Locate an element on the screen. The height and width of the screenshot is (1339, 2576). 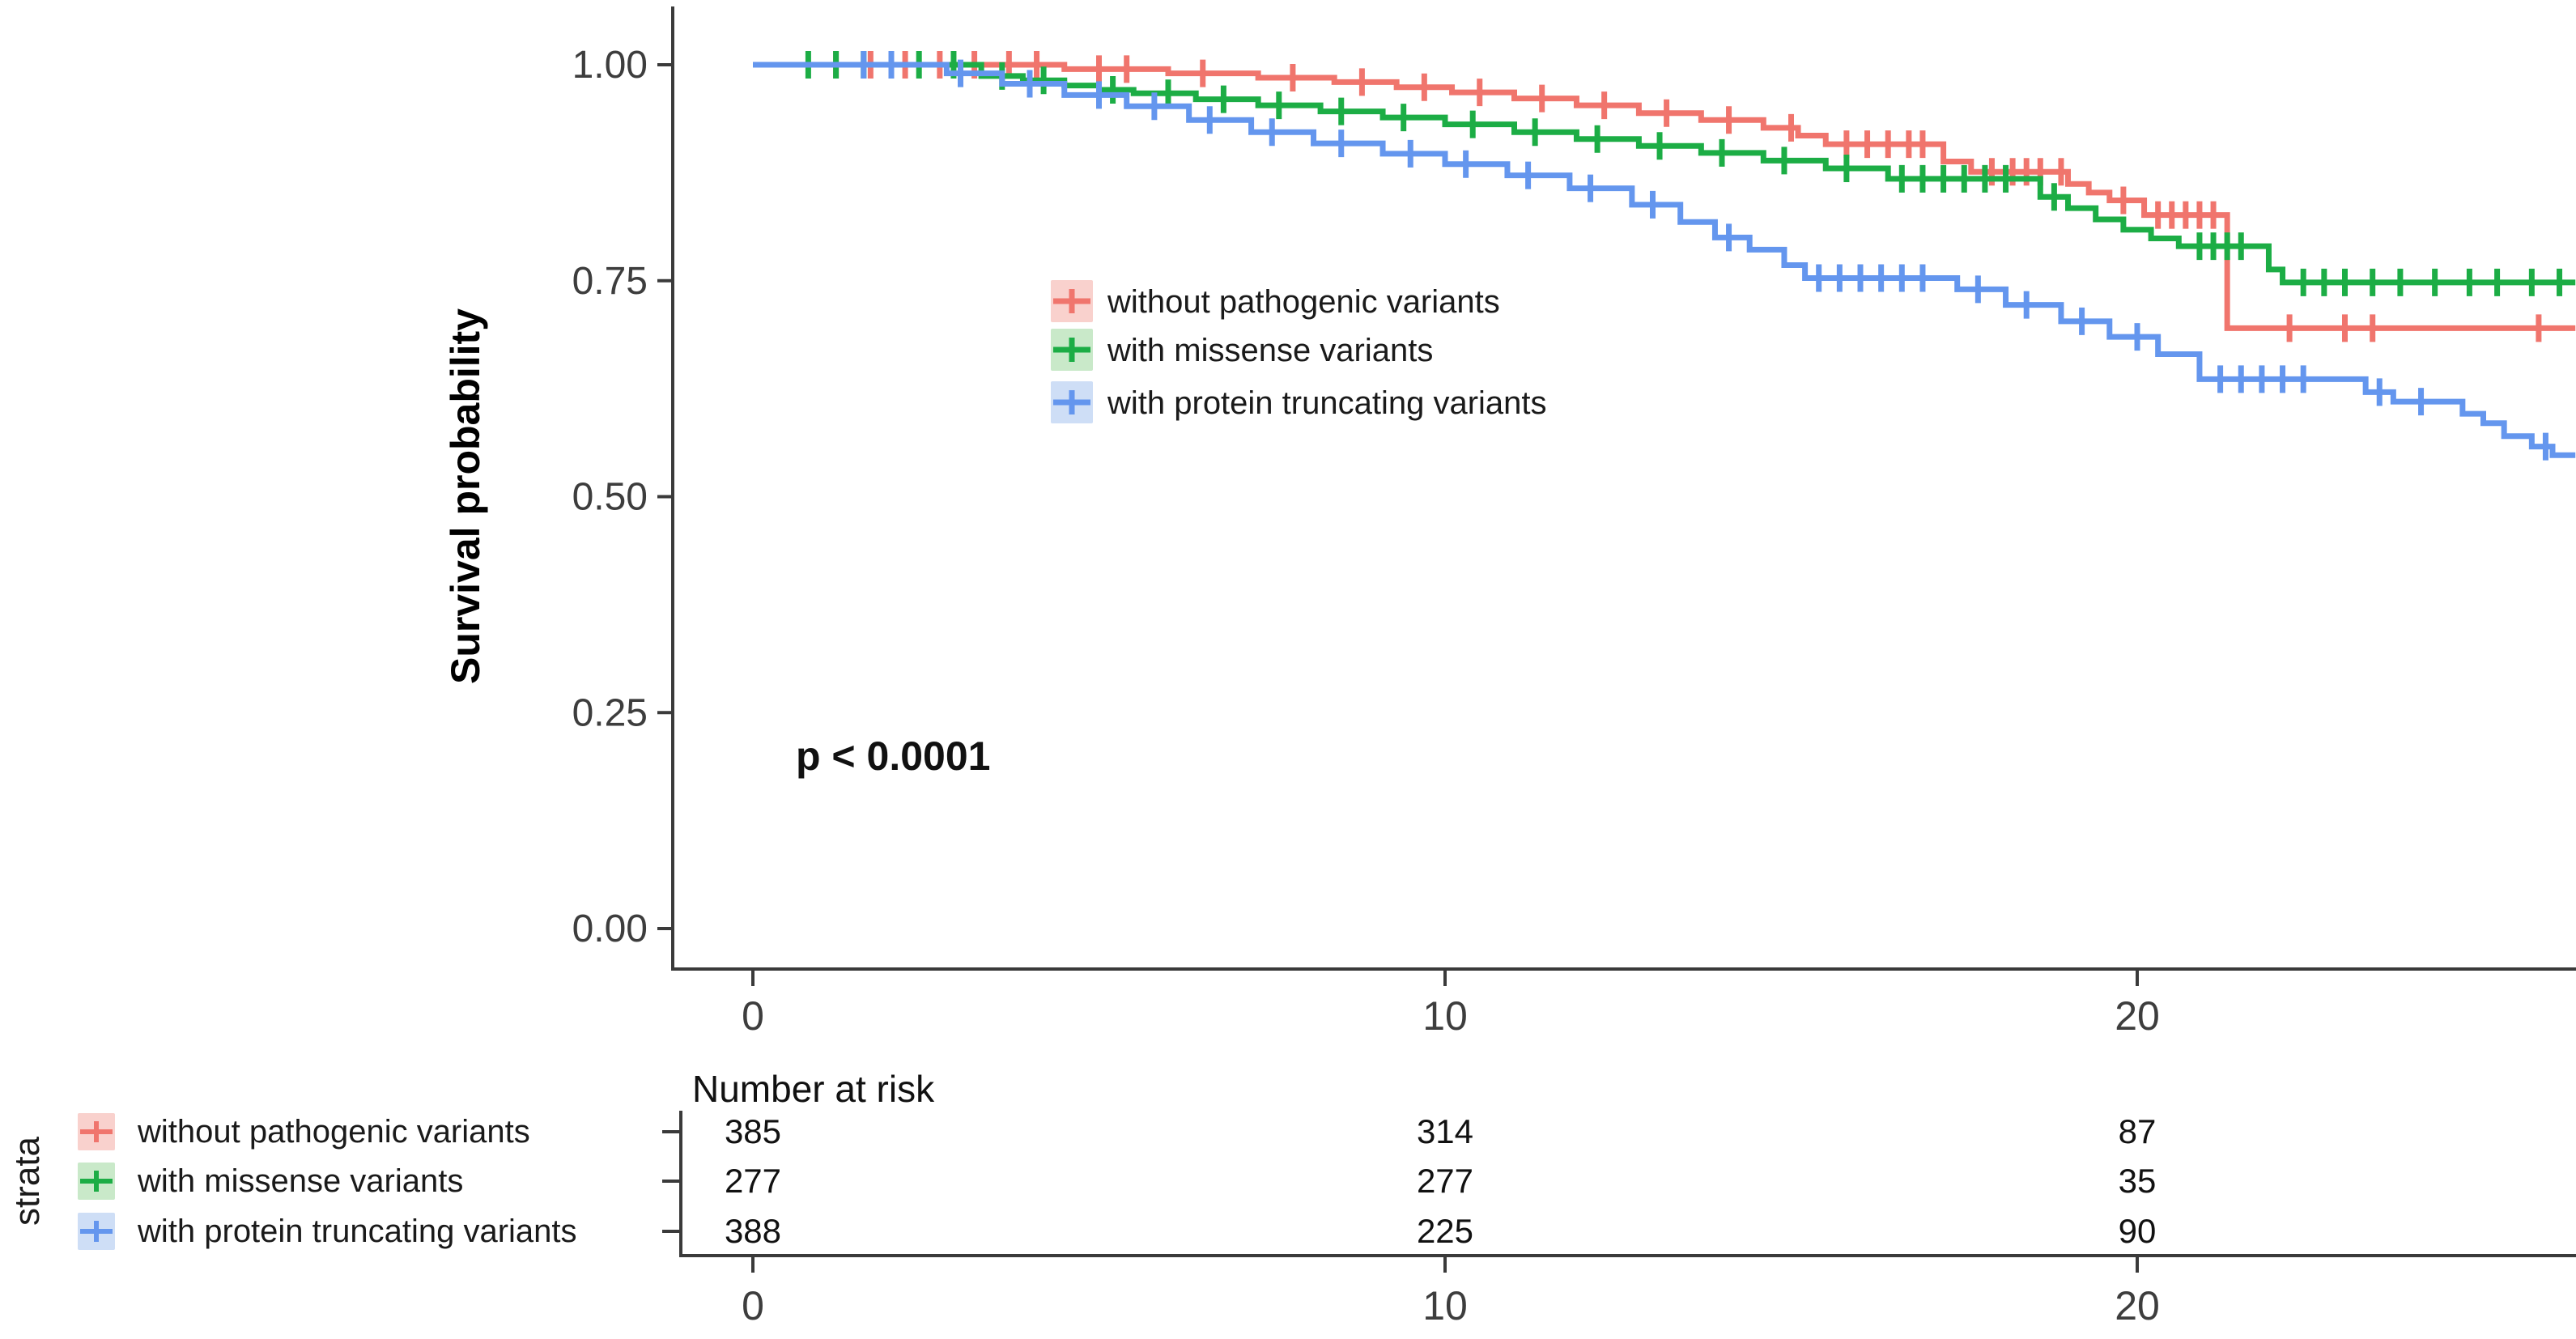
risk-row-label: with missense variants is located at coordinates (300, 1181).